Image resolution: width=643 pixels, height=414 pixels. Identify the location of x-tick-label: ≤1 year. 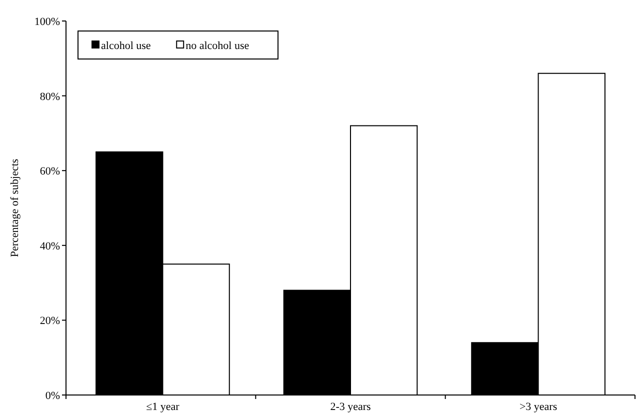
(163, 407).